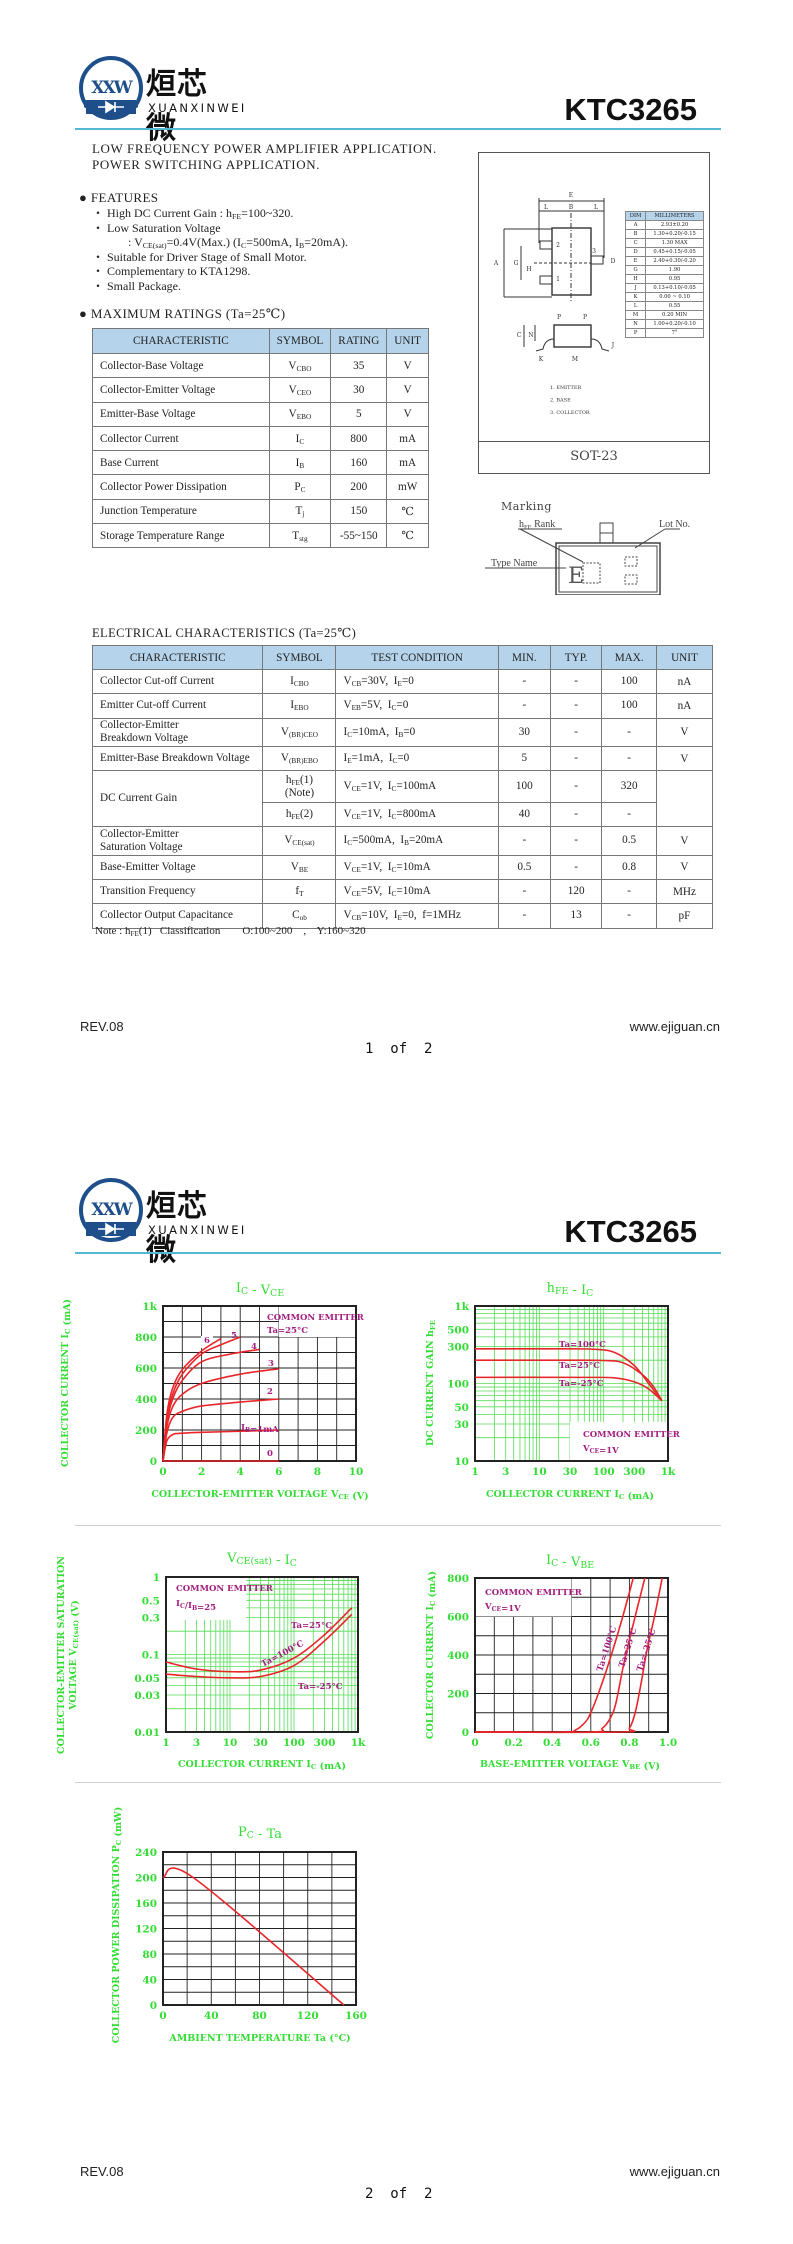  What do you see at coordinates (458, 1656) in the screenshot?
I see `y-tick-label: 400` at bounding box center [458, 1656].